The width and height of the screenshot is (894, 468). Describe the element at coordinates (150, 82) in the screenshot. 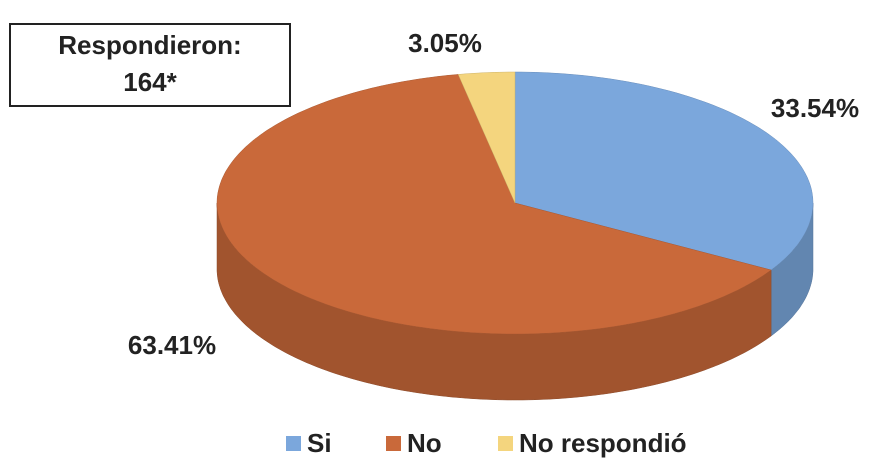

I see `annotation: 164*` at that location.